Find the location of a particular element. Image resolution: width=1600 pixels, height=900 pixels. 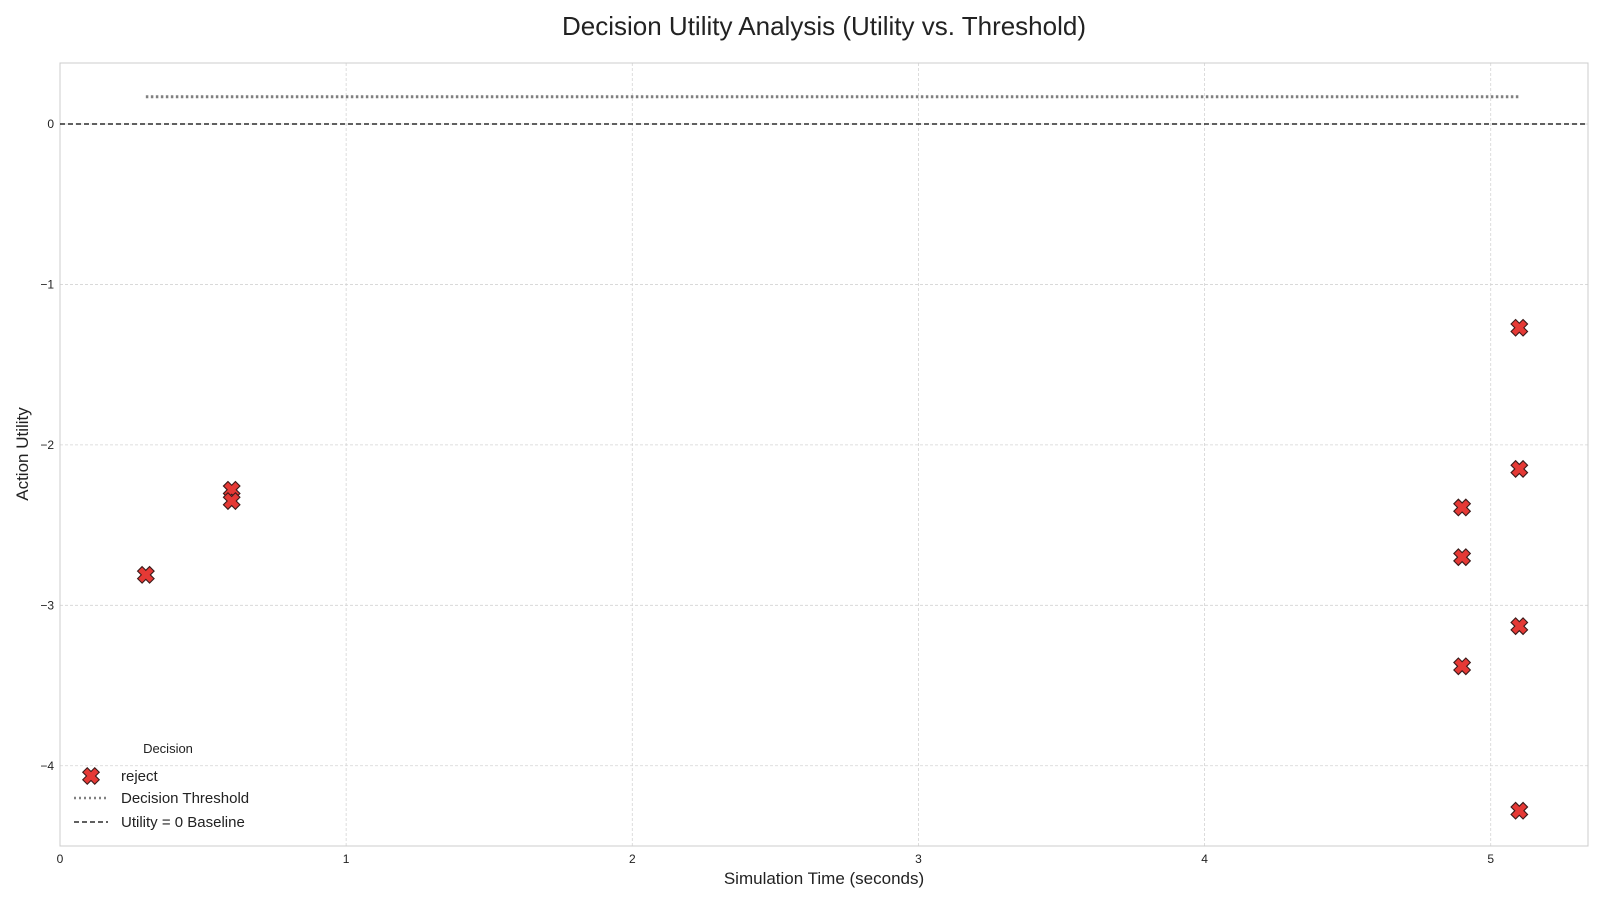

legend-item-threshold: Decision Threshold is located at coordinates (161, 798).